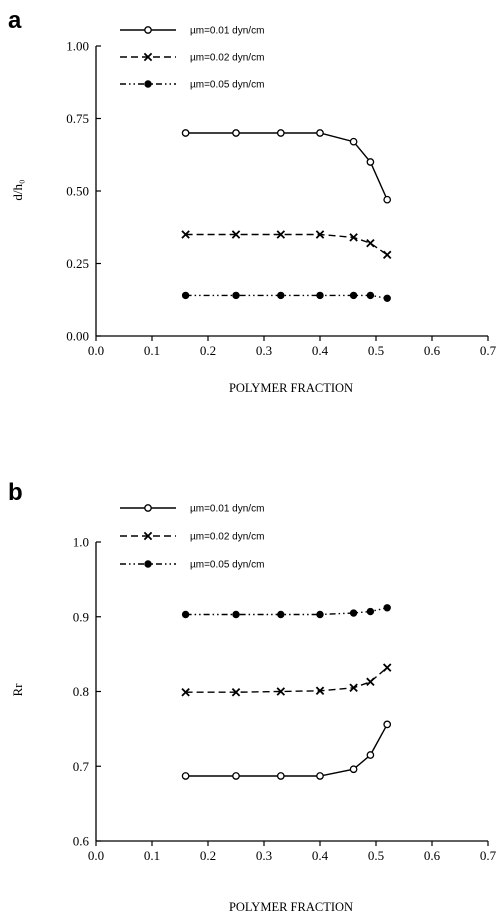  Describe the element at coordinates (81, 841) in the screenshot. I see `y-tick-label: 0.6` at that location.